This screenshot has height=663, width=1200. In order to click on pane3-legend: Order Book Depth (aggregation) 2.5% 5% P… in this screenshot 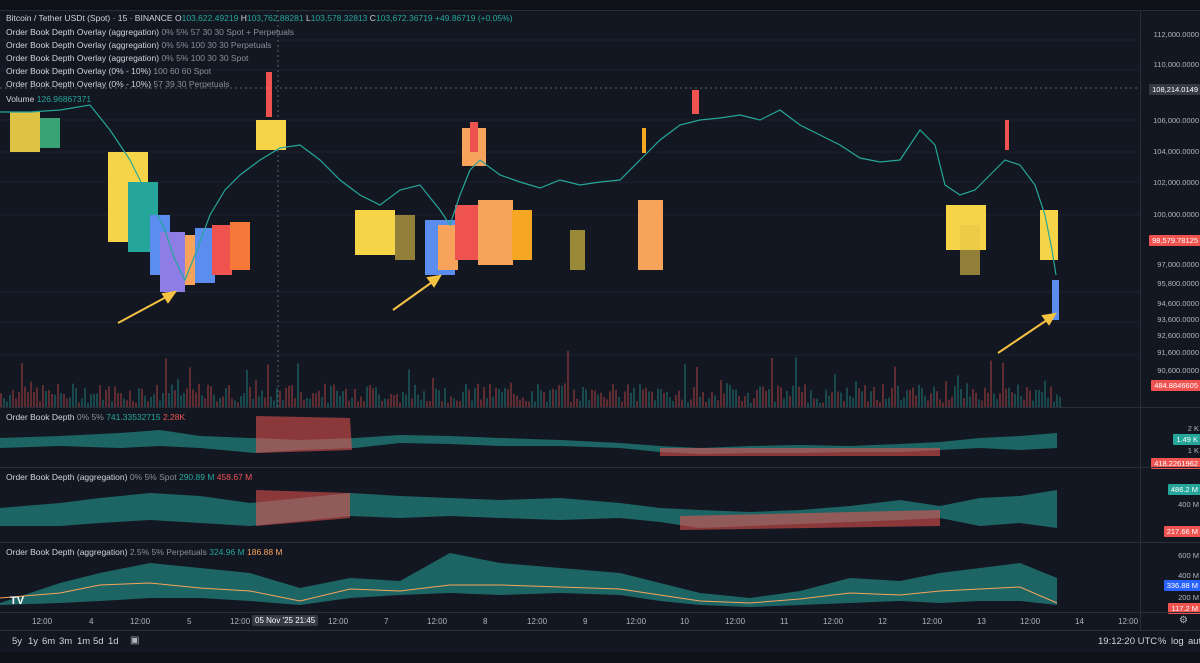, I will do `click(144, 552)`.